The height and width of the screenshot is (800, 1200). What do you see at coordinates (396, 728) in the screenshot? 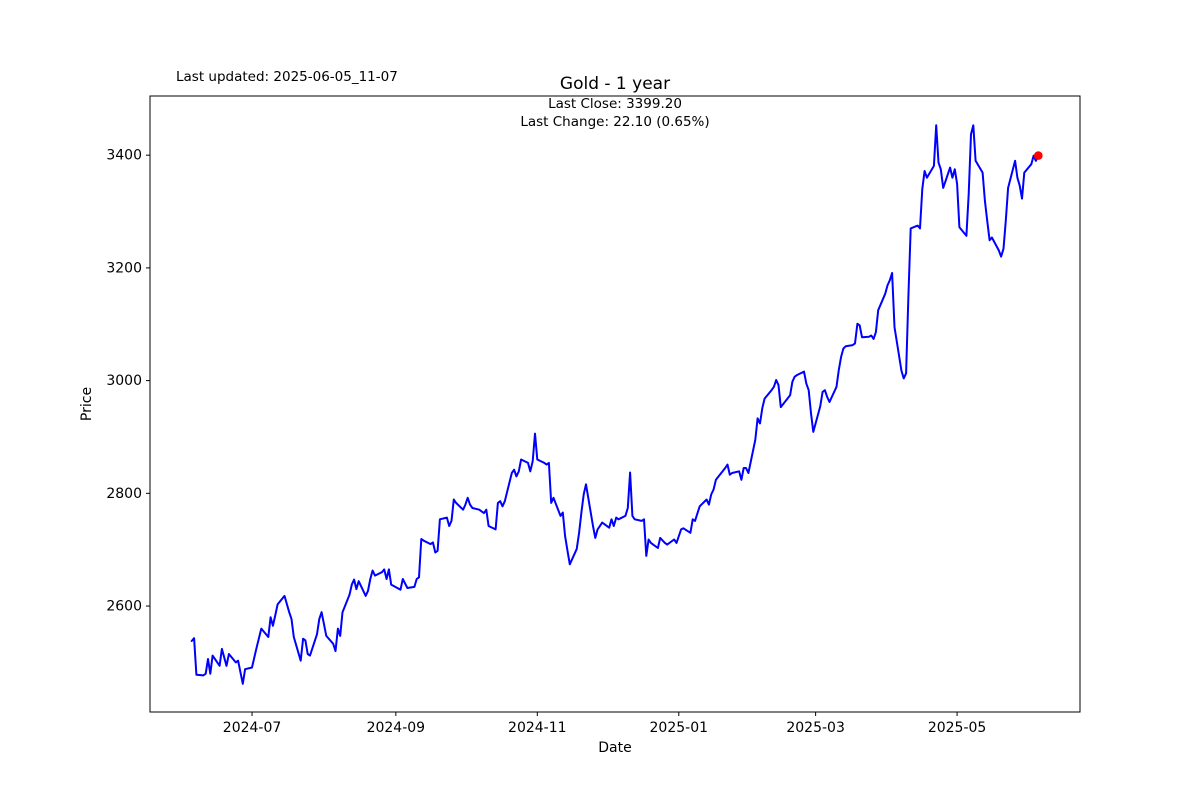
I see `x-tick-label: 2024-09` at bounding box center [396, 728].